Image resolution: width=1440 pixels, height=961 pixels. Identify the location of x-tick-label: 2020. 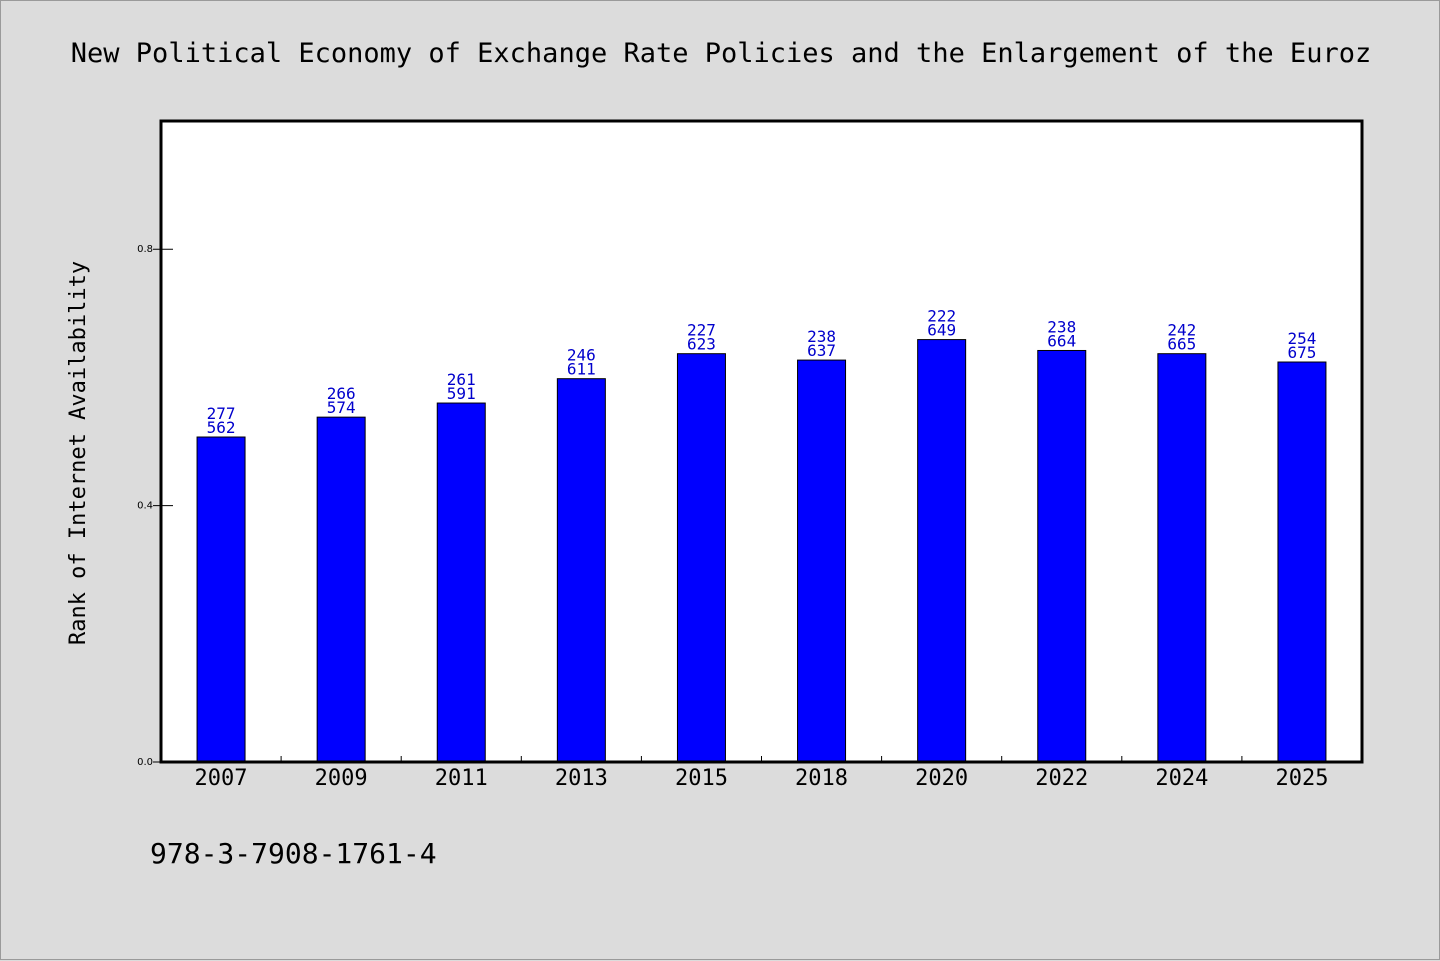
(941, 778).